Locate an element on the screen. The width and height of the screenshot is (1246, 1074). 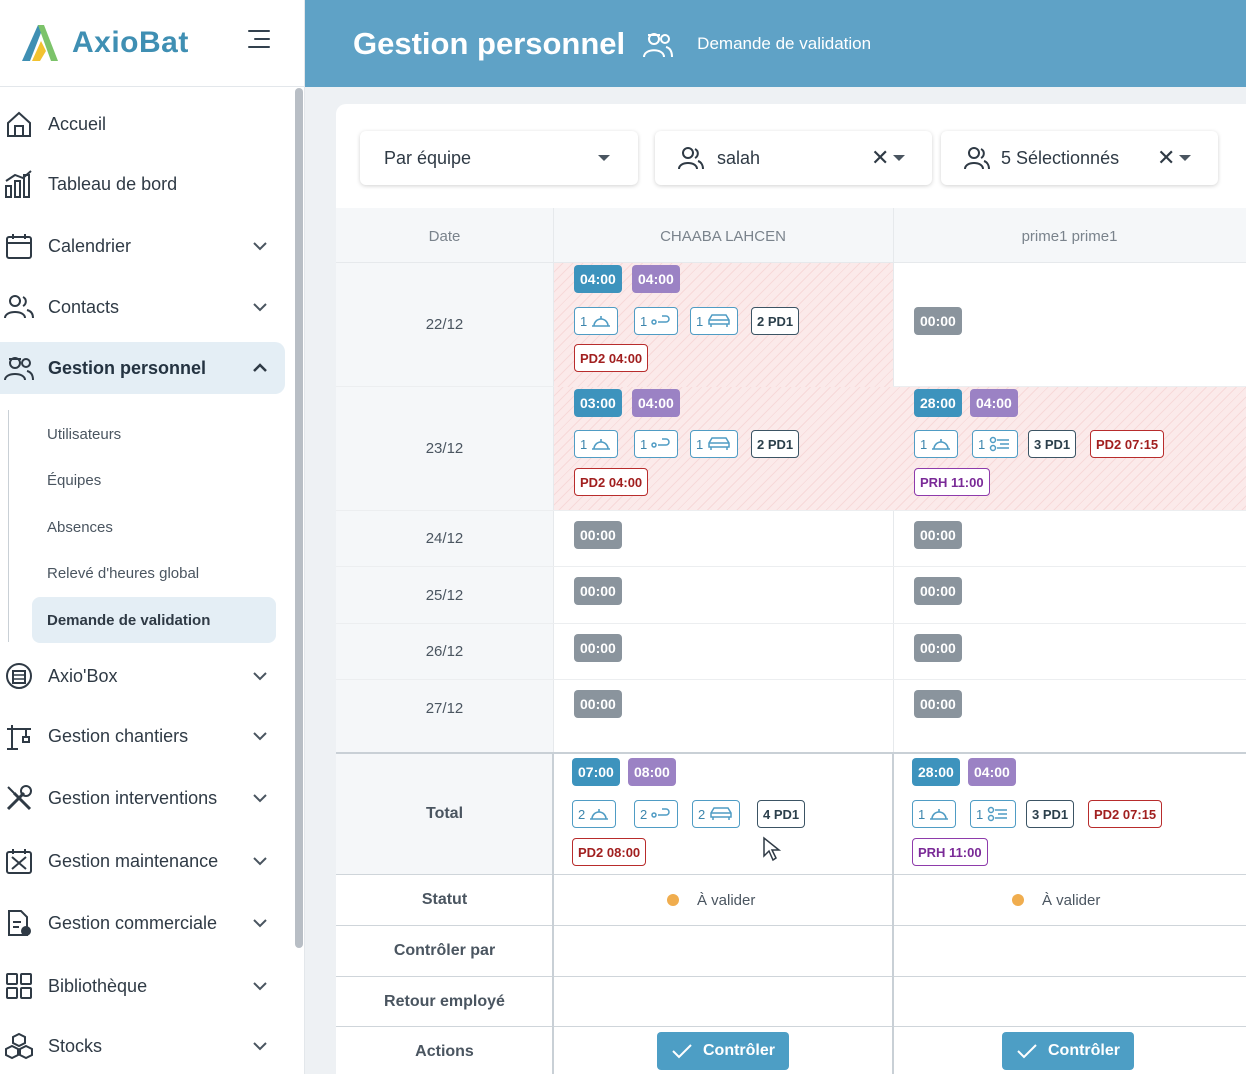
total-worked-hours-badge: 28:00 is located at coordinates (936, 772).